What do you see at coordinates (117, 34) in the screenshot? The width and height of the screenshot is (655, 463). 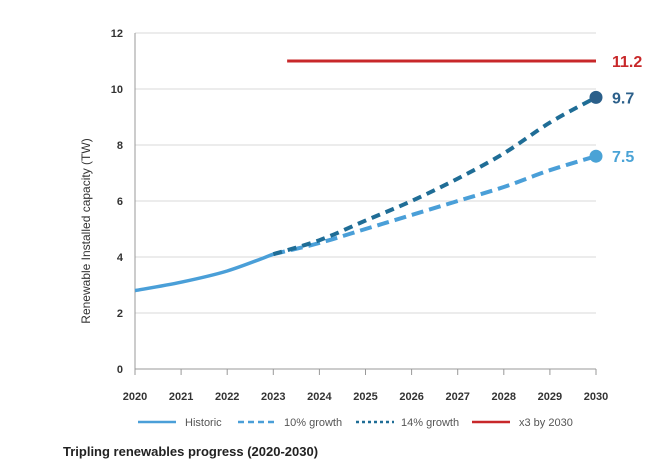 I see `y-tick-12: 12` at bounding box center [117, 34].